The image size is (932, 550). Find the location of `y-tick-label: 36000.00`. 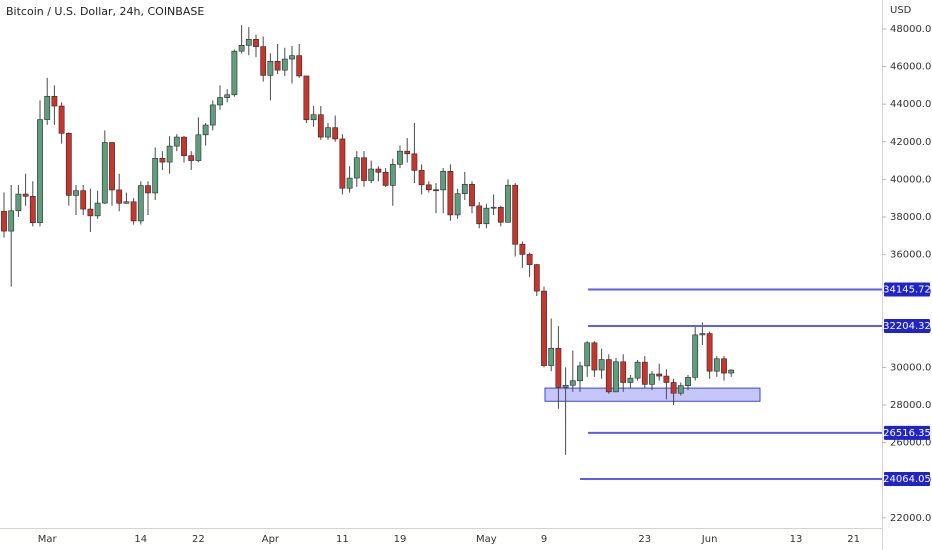

y-tick-label: 36000.00 is located at coordinates (911, 255).